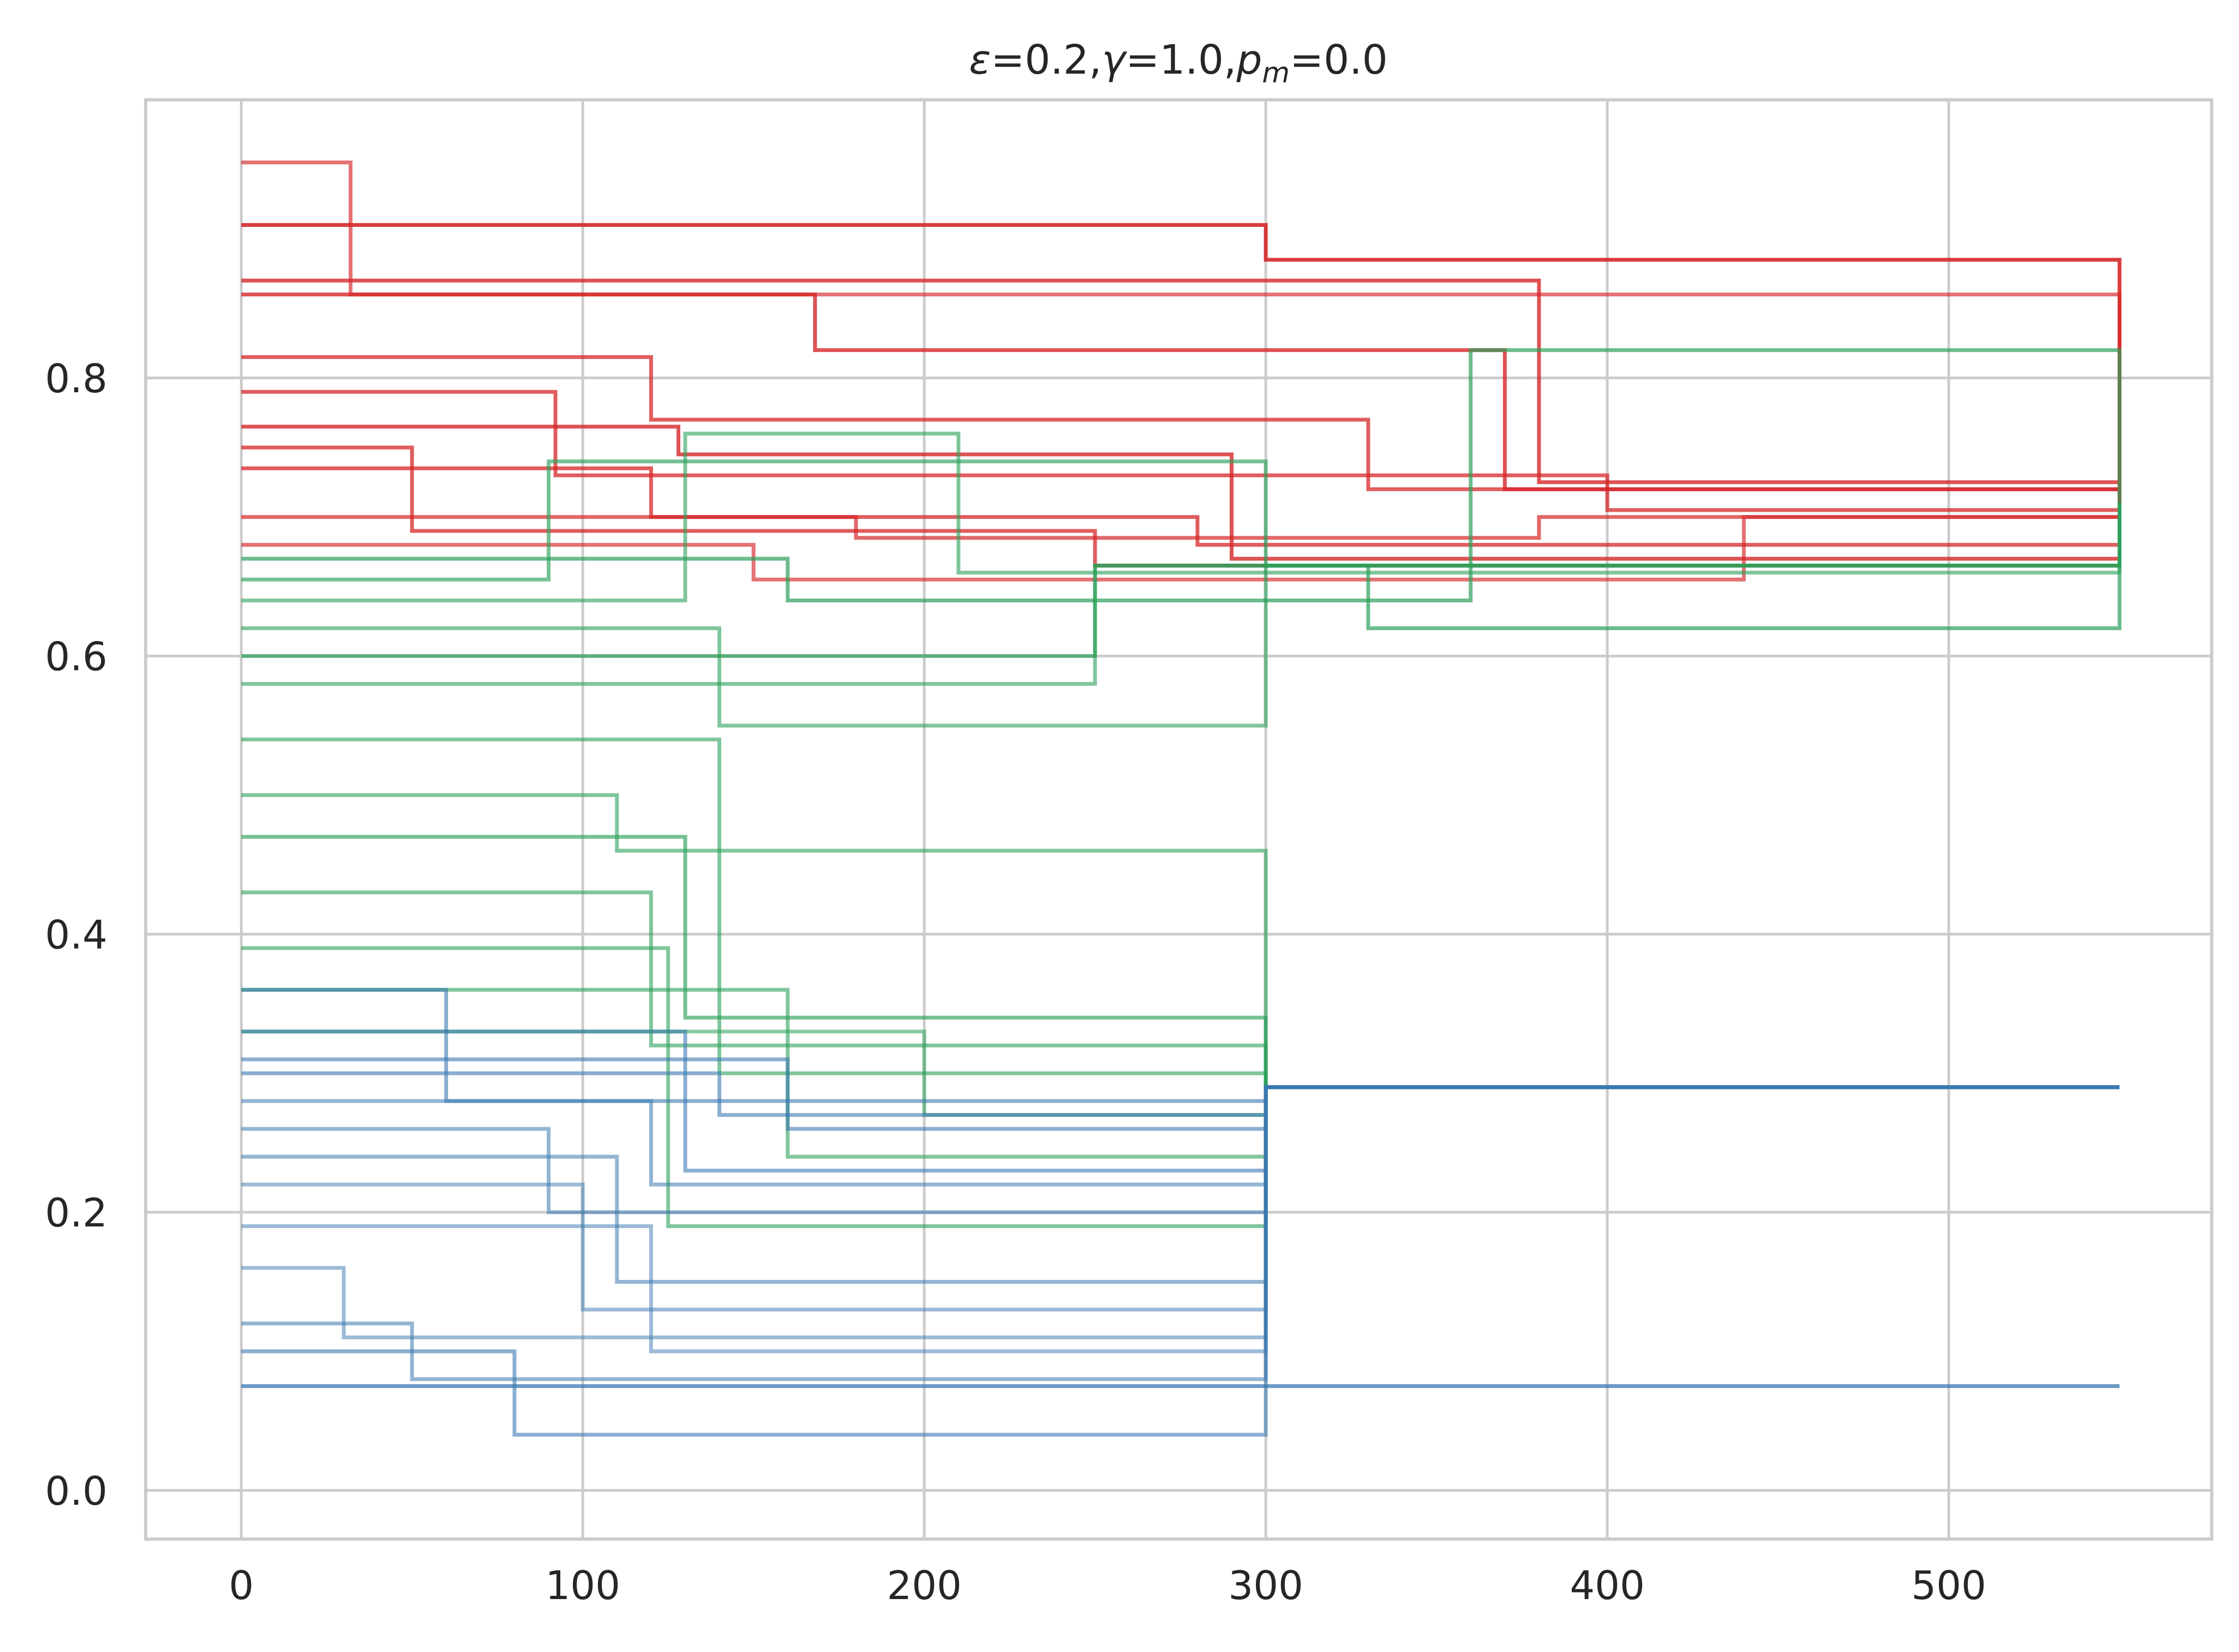 Image resolution: width=2239 pixels, height=1652 pixels. Describe the element at coordinates (241, 1585) in the screenshot. I see `x-tick-label-0: 0` at that location.